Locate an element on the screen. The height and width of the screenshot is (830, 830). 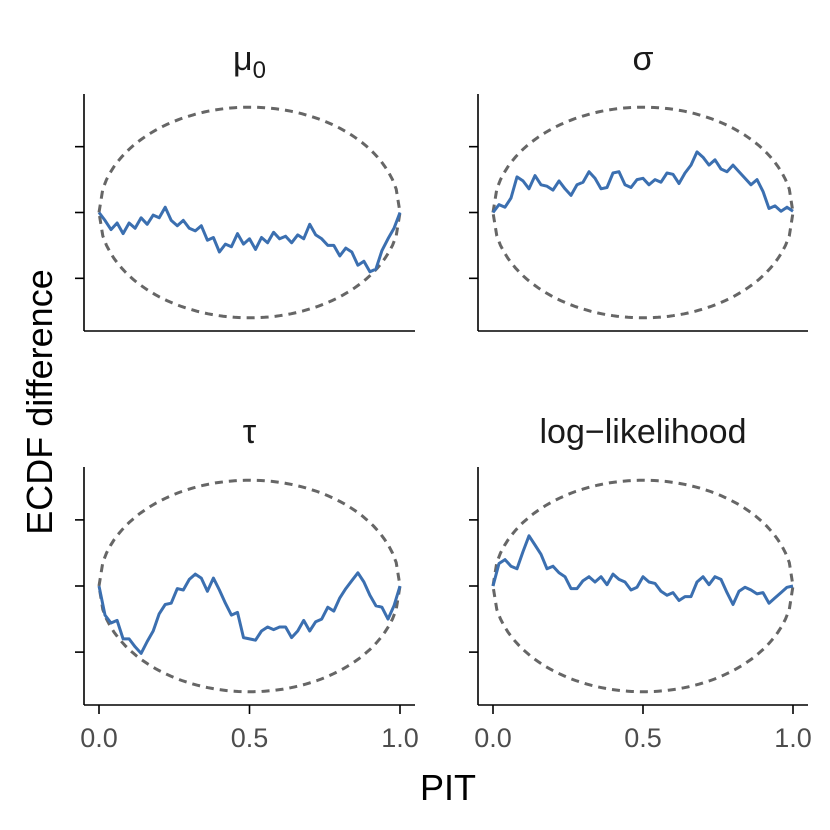
x-axis-title: PIT is located at coordinates (448, 787).